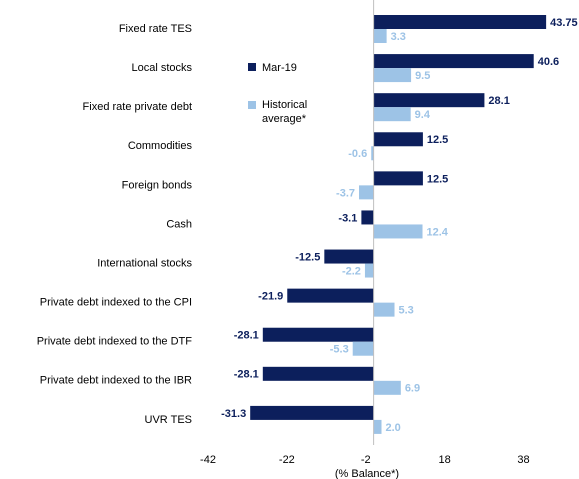 The image size is (579, 479). I want to click on legend-item: Historical average*, so click(290, 112).